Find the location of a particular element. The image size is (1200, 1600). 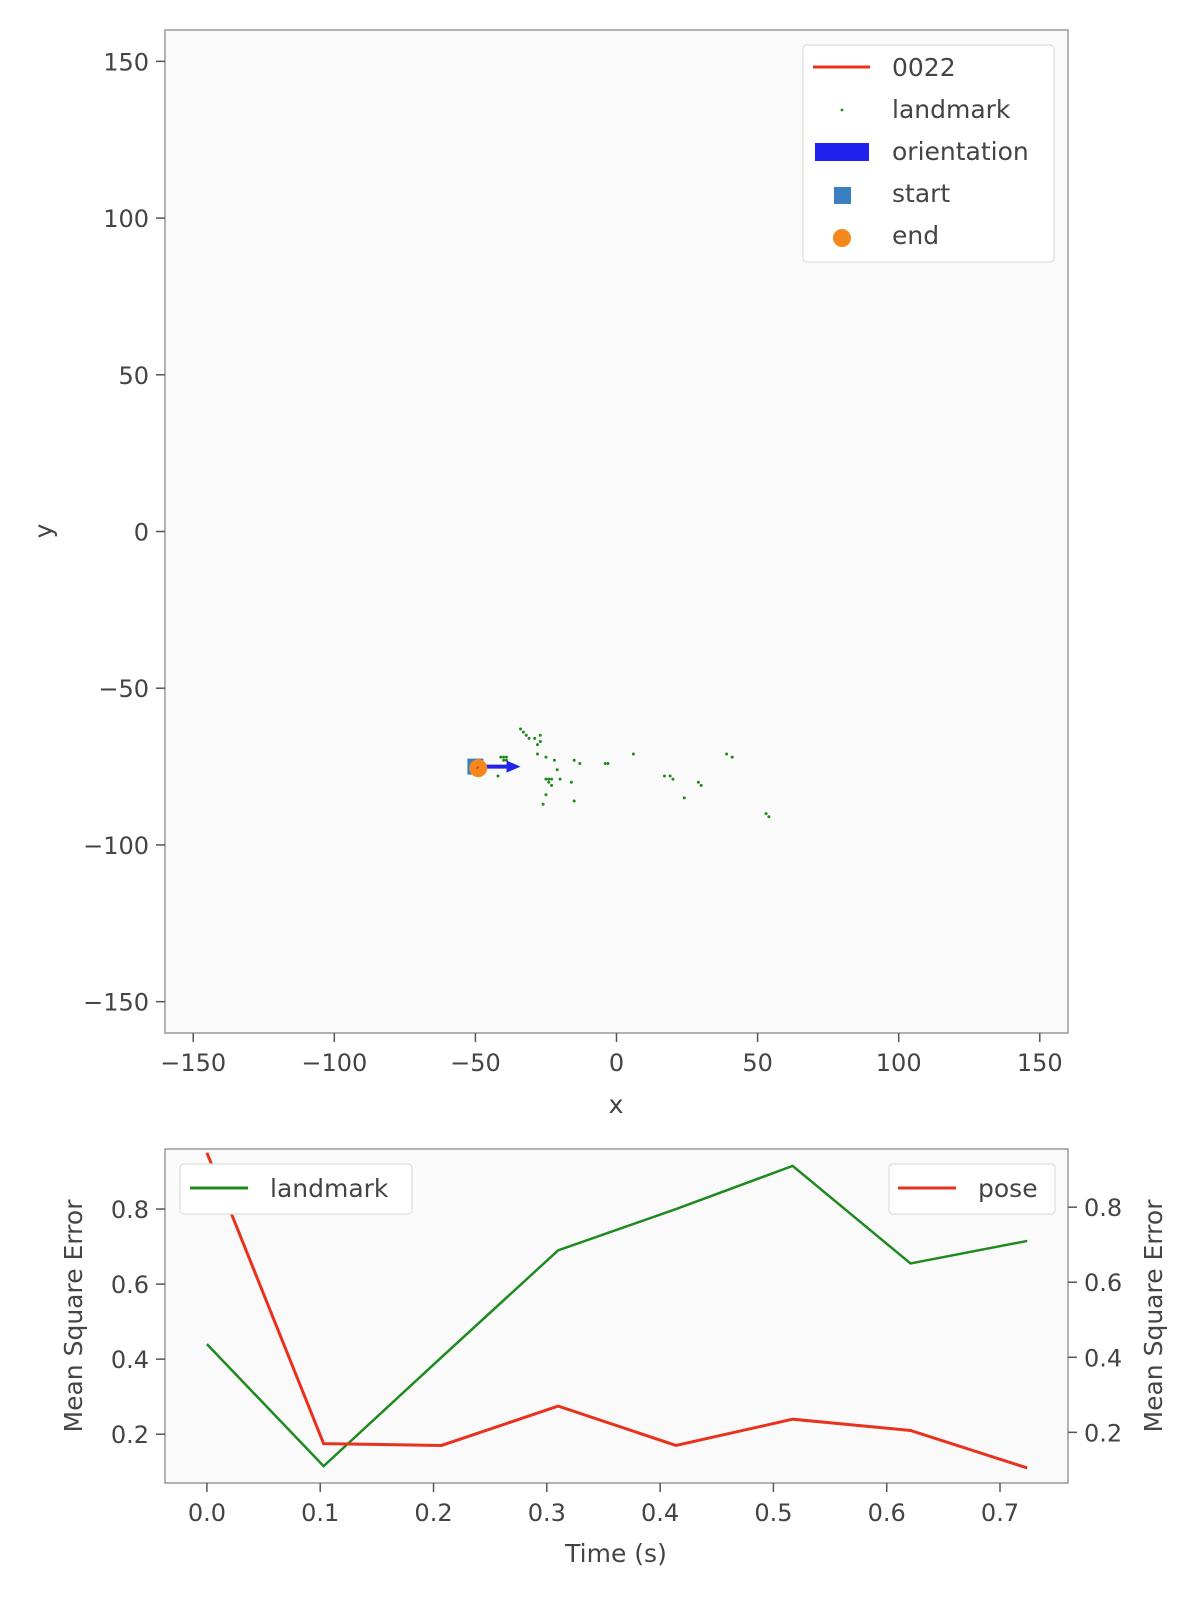

x-tick-label: −150 is located at coordinates (193, 1063).